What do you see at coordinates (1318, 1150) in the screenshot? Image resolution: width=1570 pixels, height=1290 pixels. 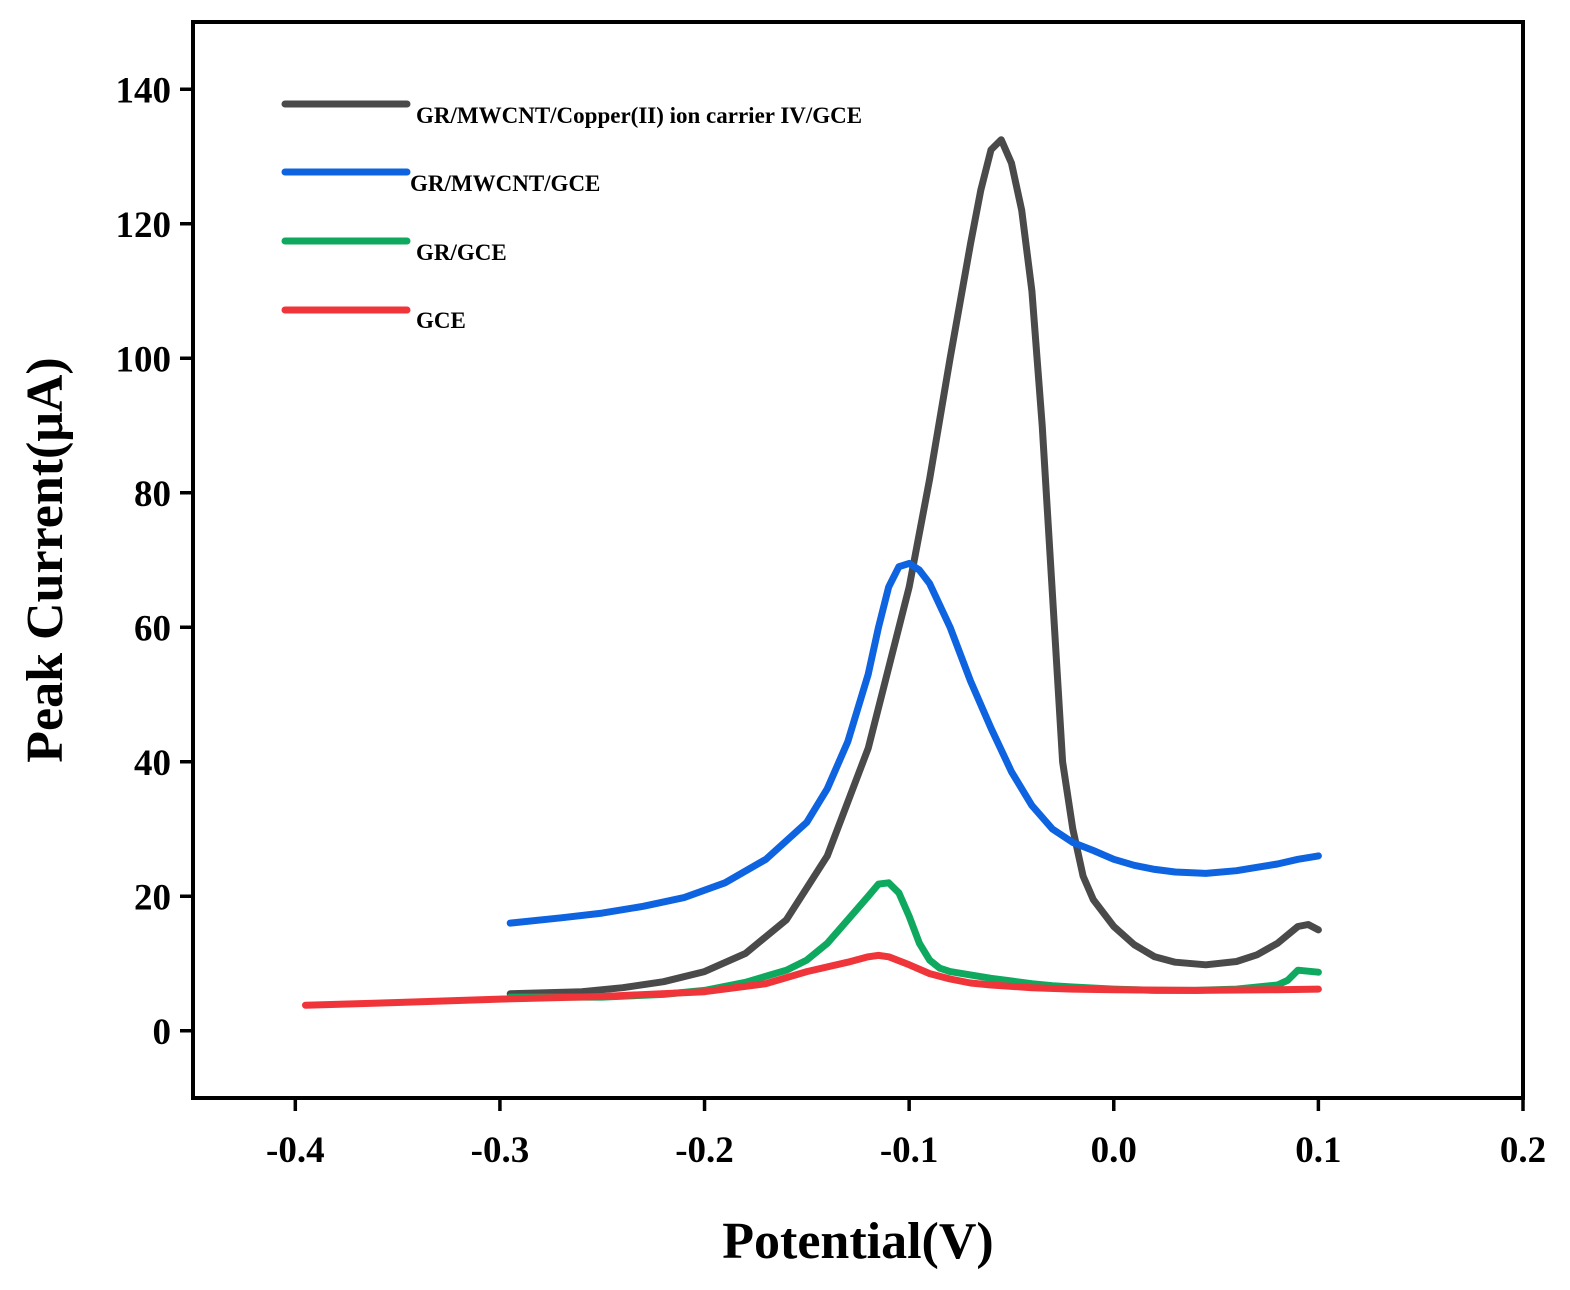 I see `x-tick-label: 0.1` at bounding box center [1318, 1150].